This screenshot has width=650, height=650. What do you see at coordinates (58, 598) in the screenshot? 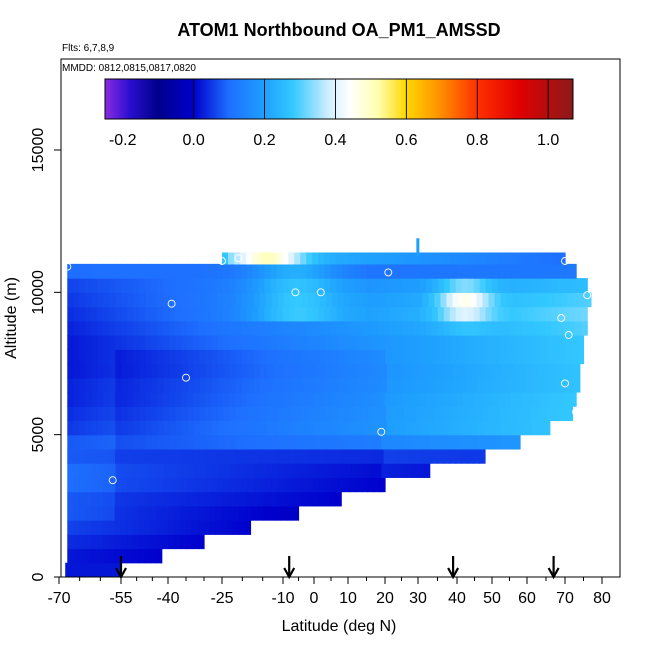
I see `x-tick-label: -70` at bounding box center [58, 598].